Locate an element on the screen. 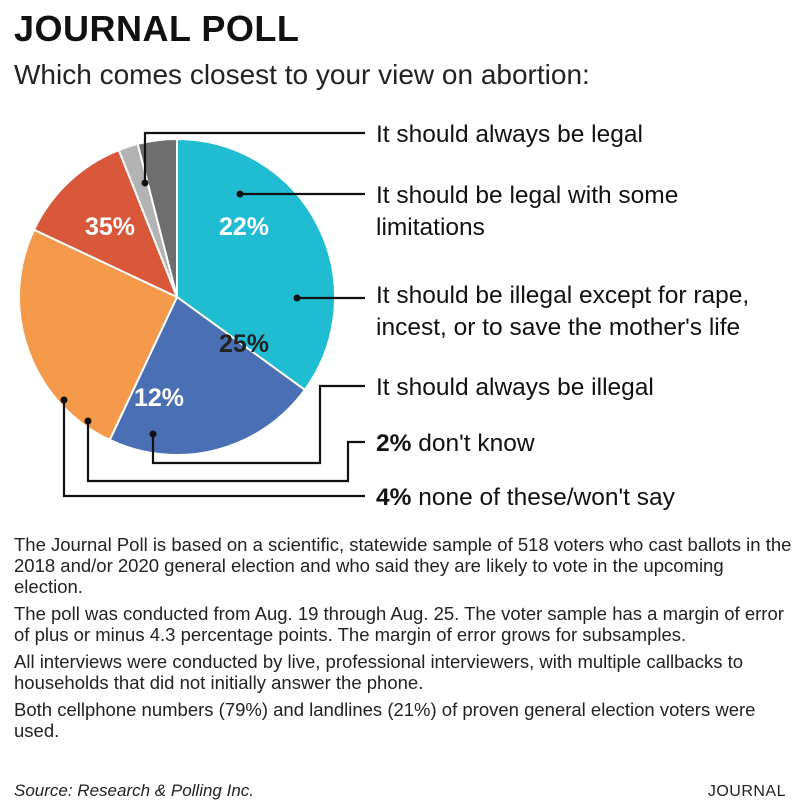 The width and height of the screenshot is (800, 806). legend-none-text: none of these/won't say is located at coordinates (543, 497).